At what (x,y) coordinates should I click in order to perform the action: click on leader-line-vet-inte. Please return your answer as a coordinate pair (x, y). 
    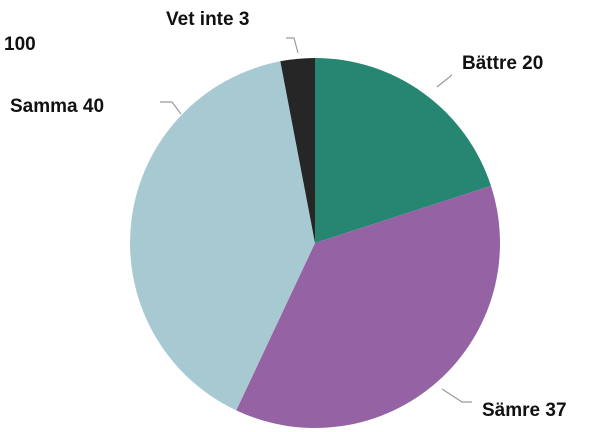
    Looking at the image, I should click on (292, 45).